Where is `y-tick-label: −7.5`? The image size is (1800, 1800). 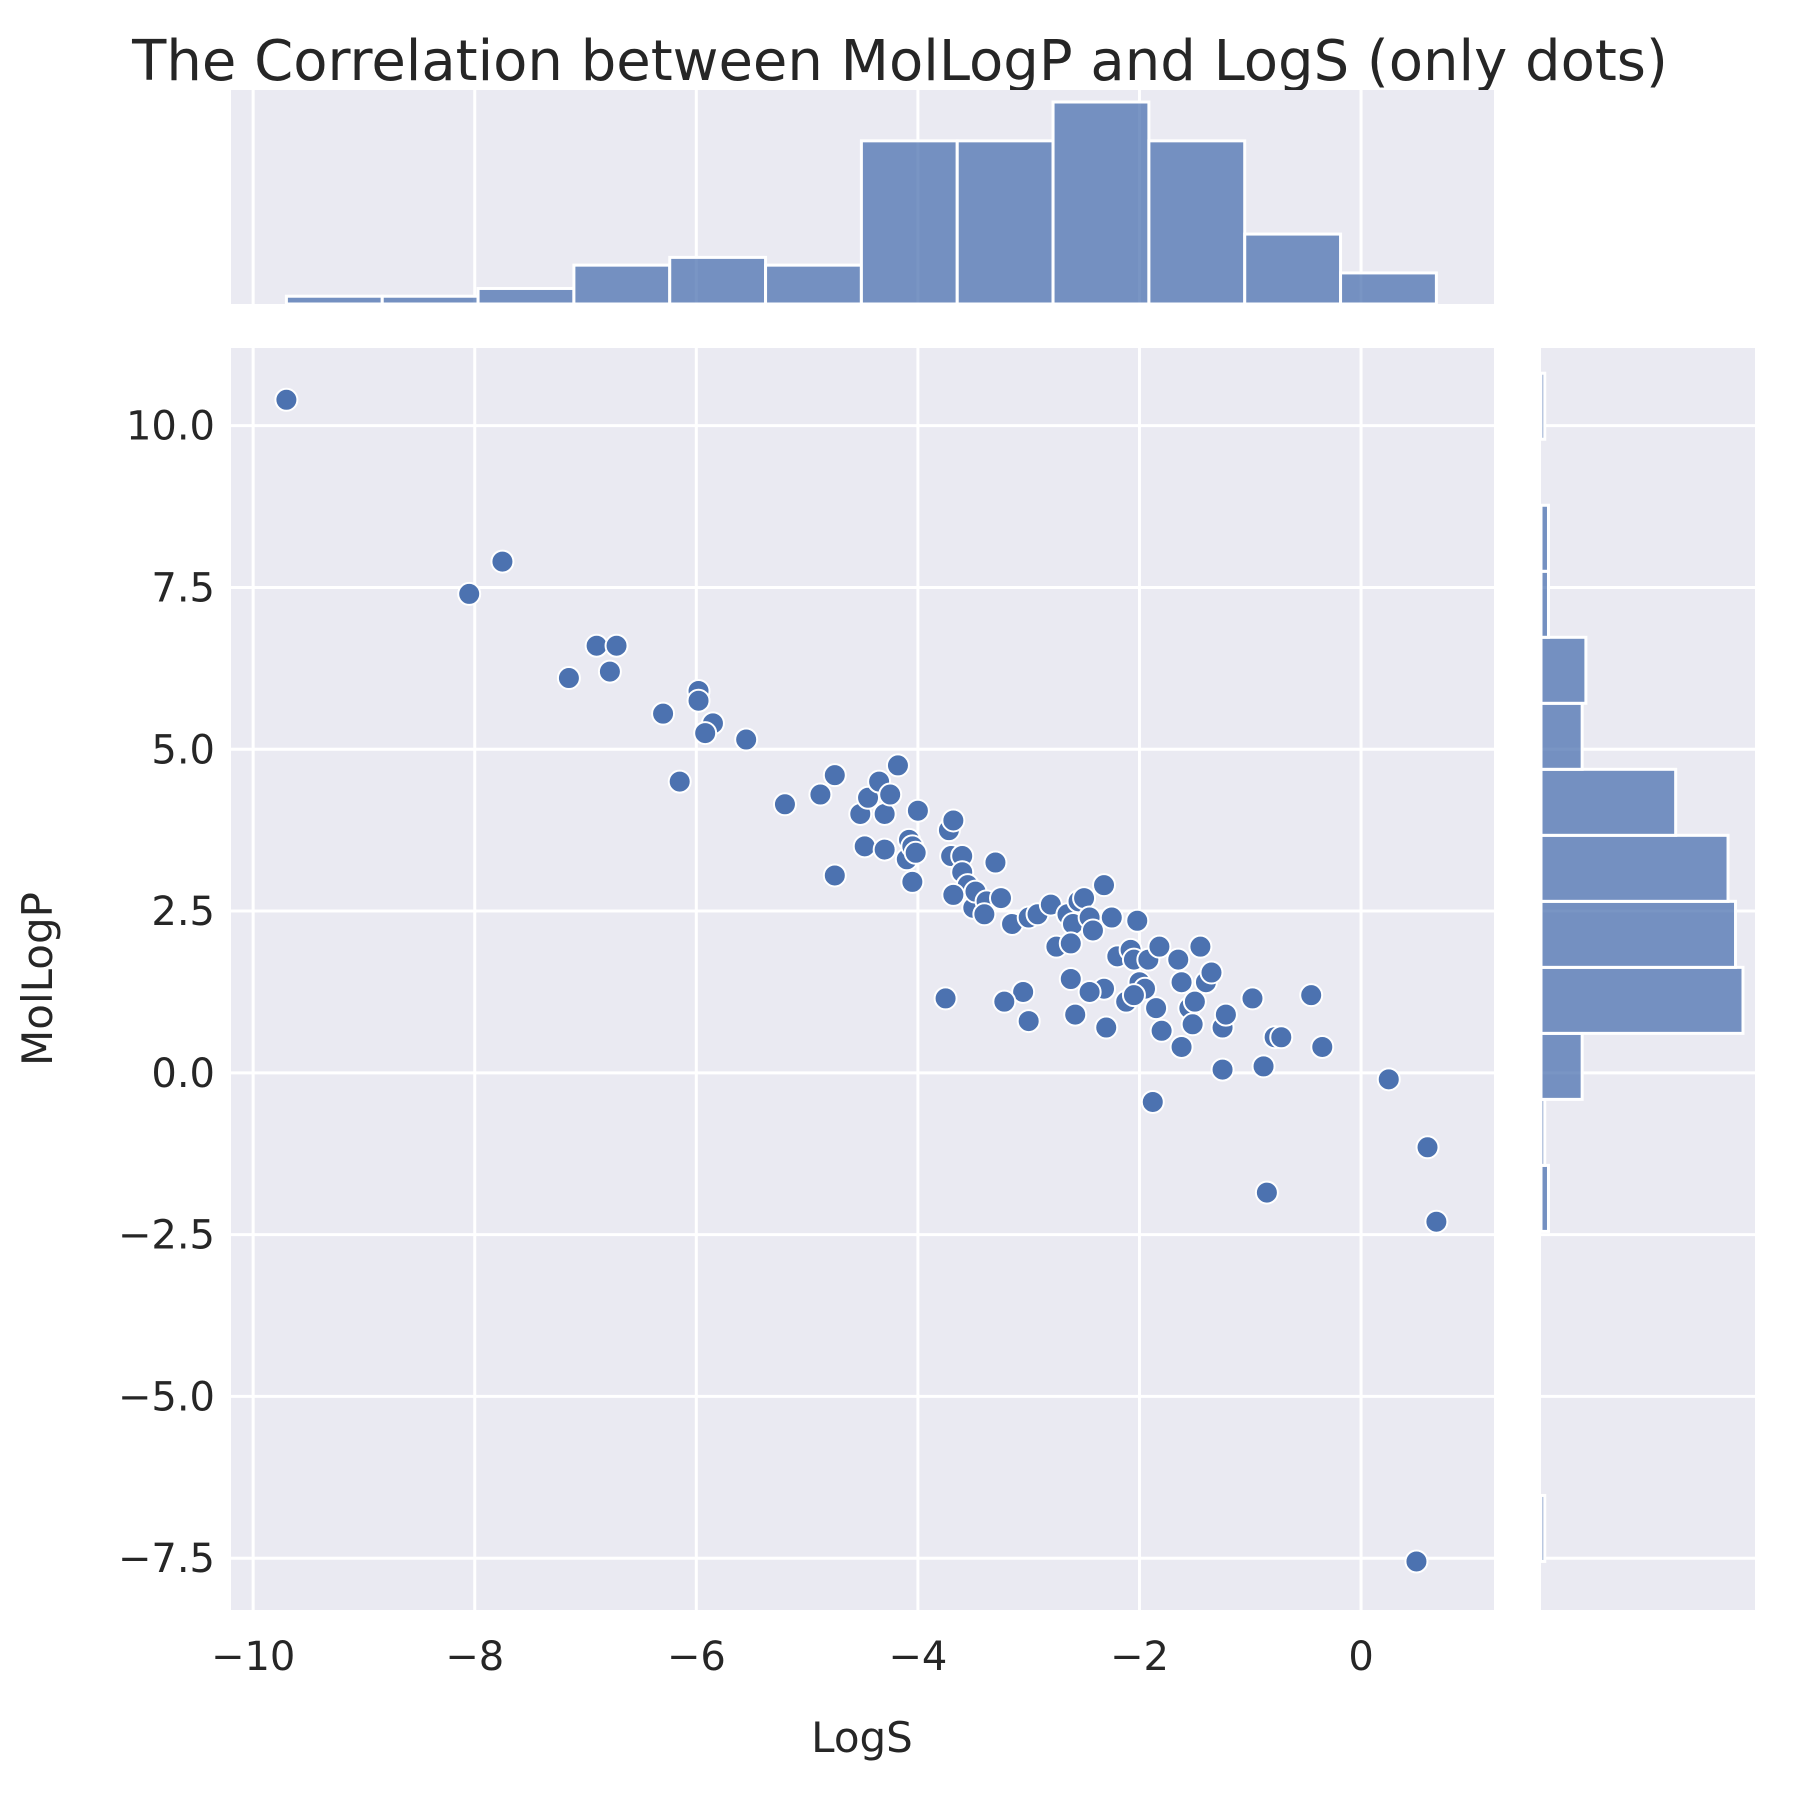
y-tick-label: −7.5 is located at coordinates (166, 1559).